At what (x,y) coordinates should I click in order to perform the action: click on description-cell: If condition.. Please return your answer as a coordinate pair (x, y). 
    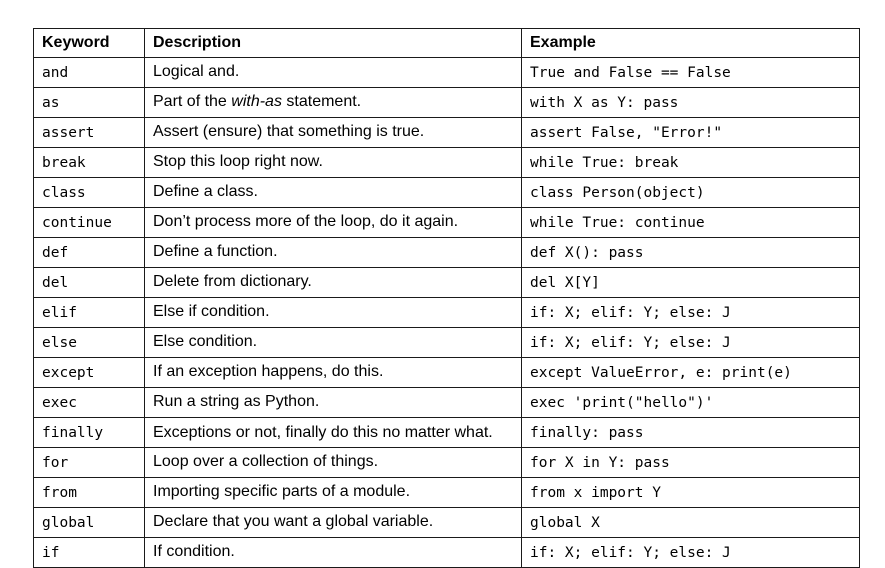
    Looking at the image, I should click on (333, 552).